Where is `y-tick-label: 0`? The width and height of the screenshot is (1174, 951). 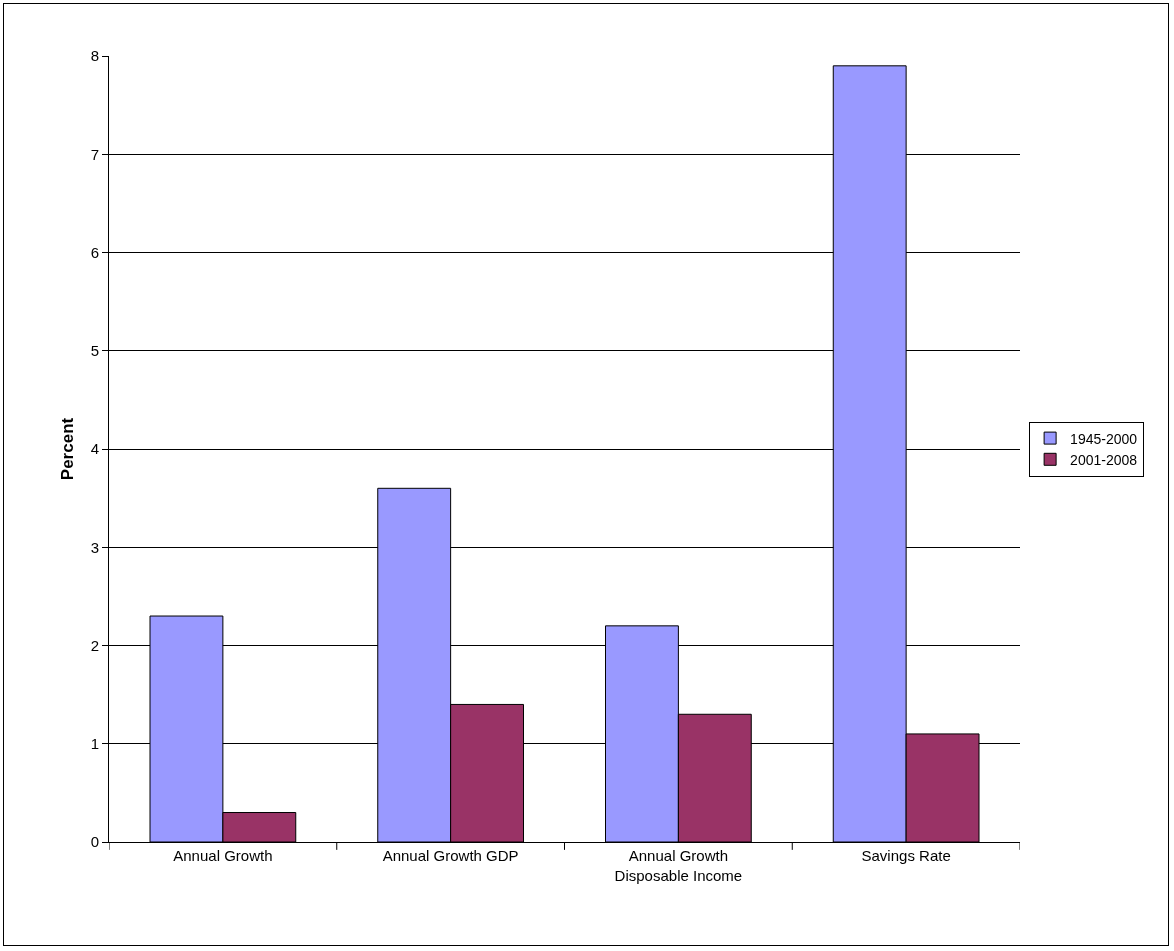
y-tick-label: 0 is located at coordinates (94, 842).